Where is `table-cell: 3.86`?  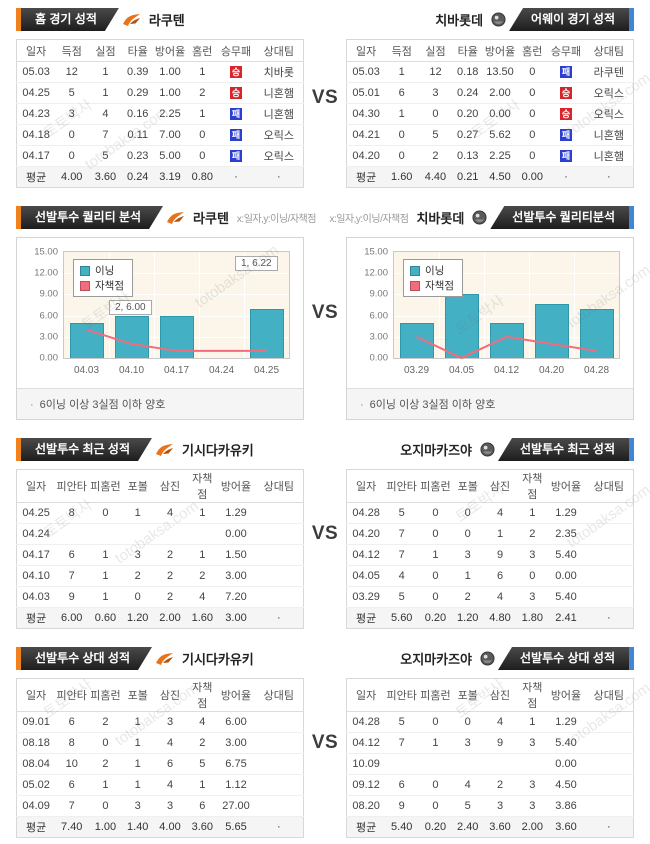
table-cell: 3.86 is located at coordinates (566, 806).